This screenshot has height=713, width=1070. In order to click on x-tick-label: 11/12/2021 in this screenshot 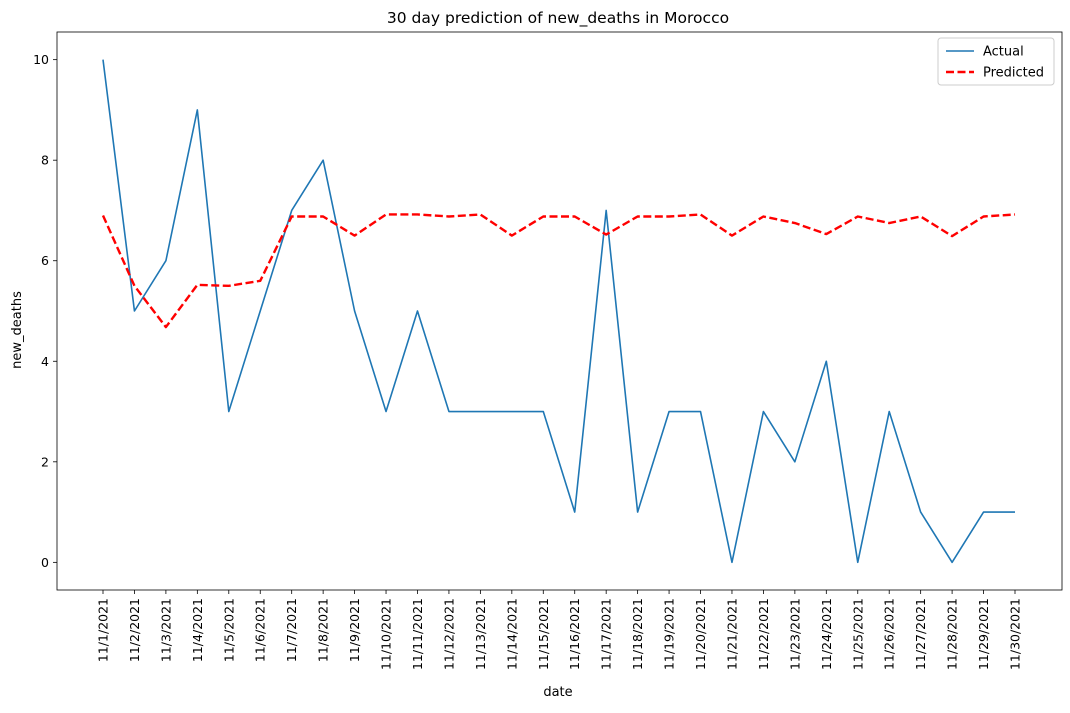, I will do `click(448, 634)`.